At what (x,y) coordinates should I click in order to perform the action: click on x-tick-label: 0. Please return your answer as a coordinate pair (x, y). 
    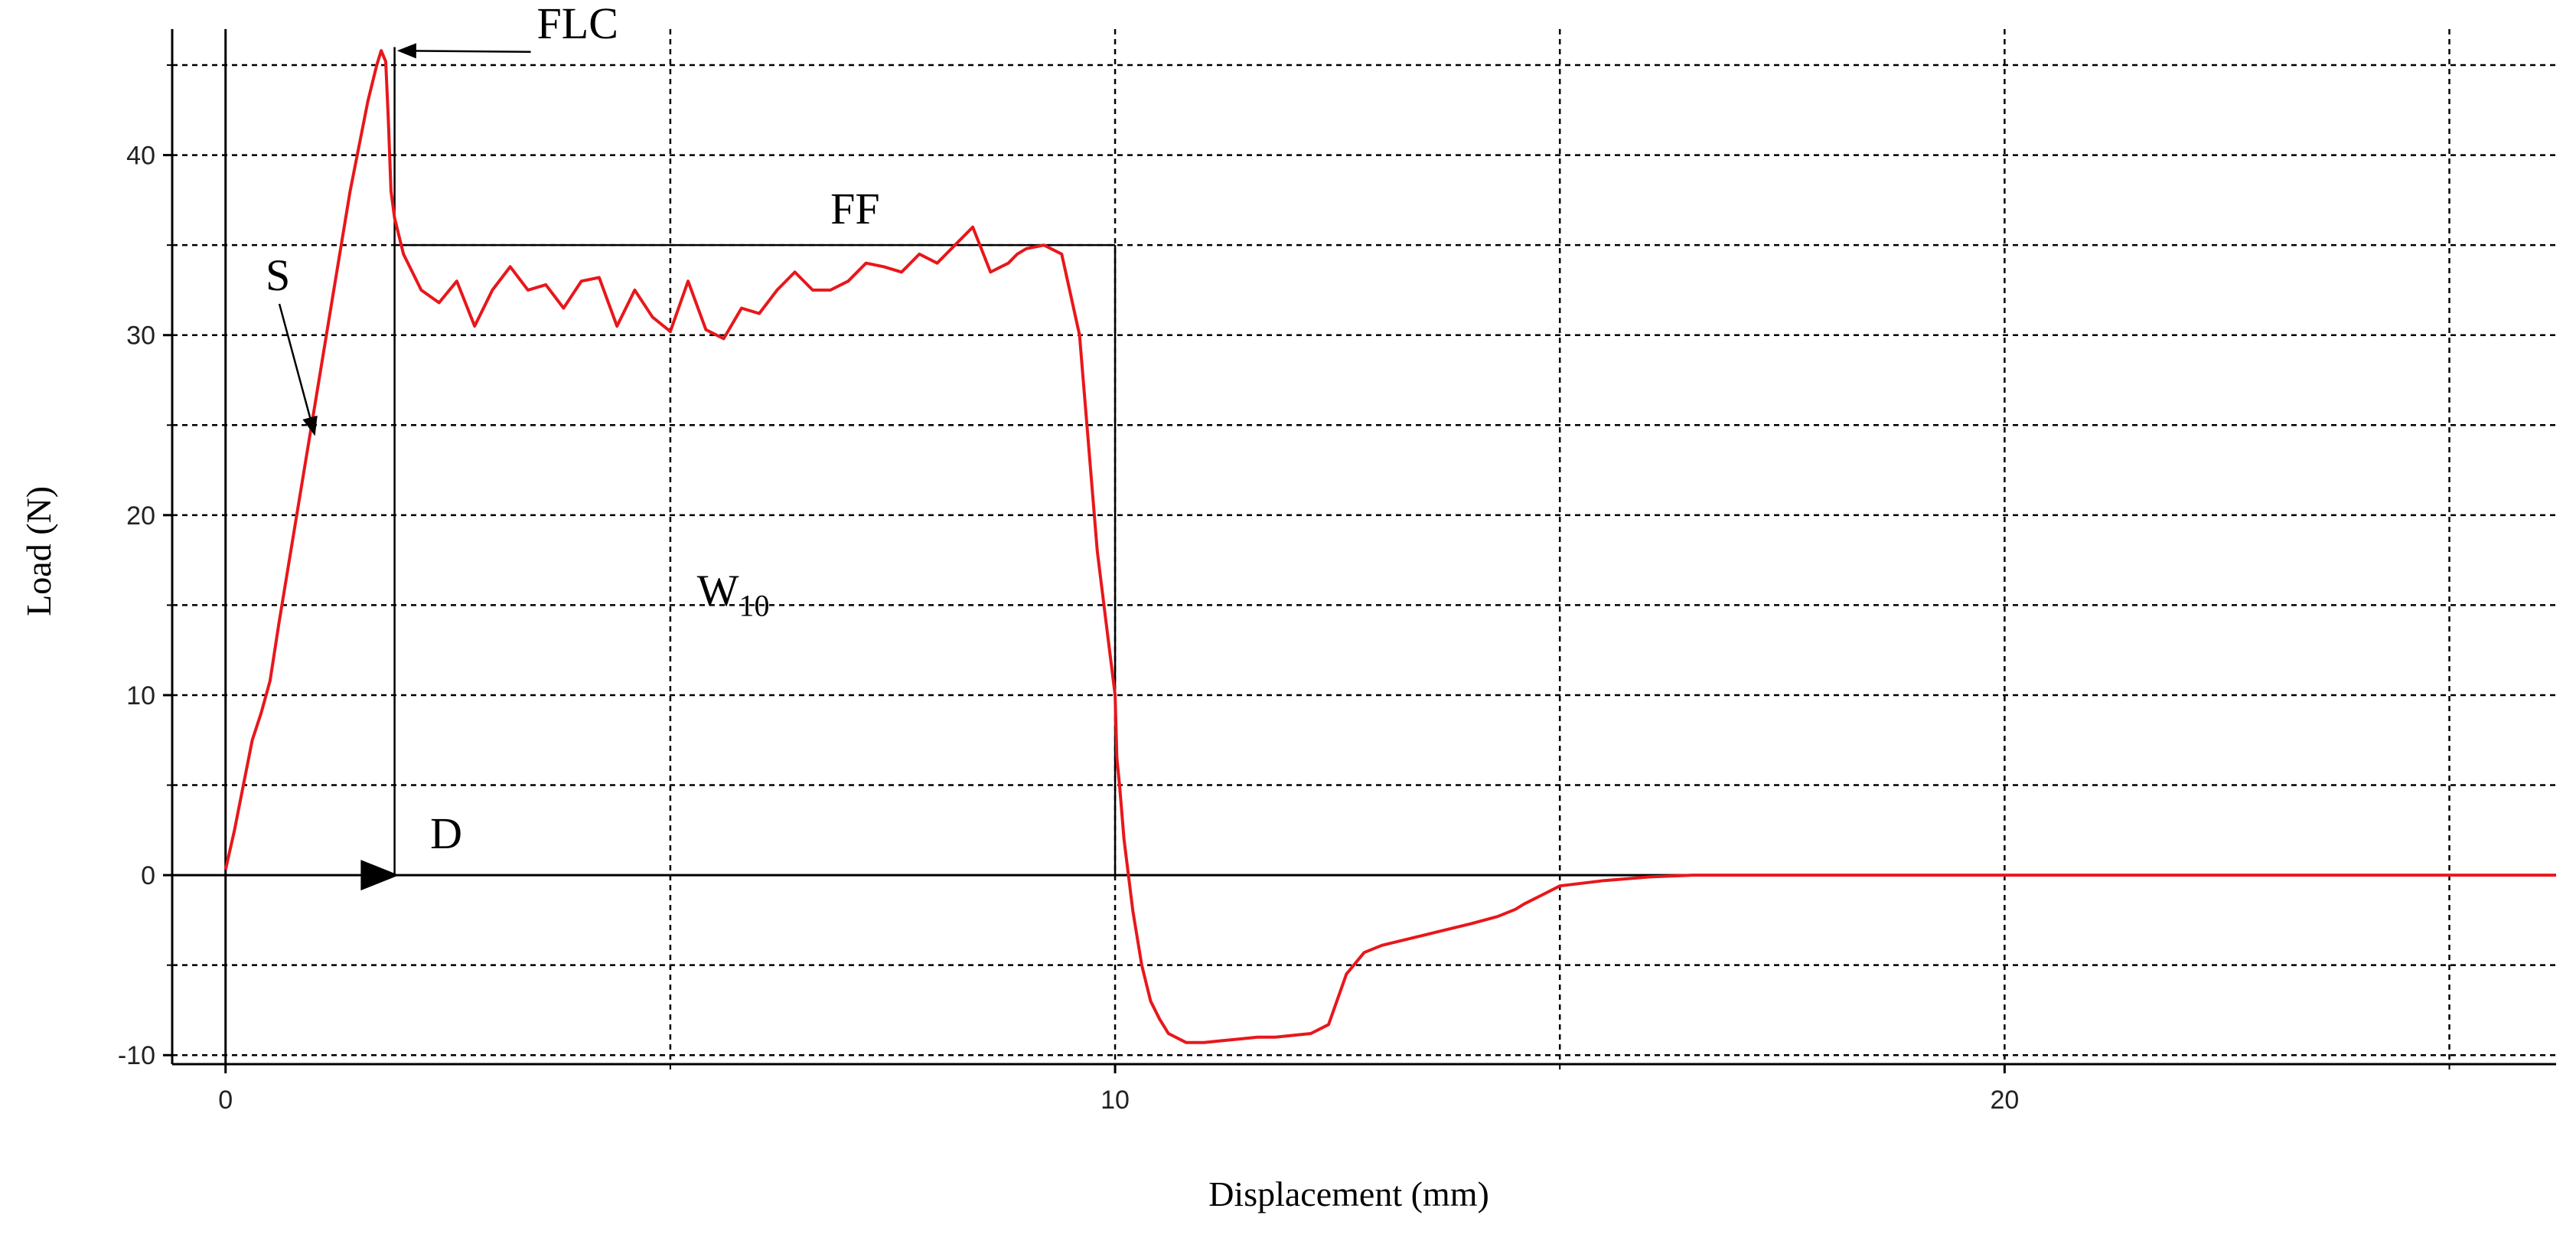
    Looking at the image, I should click on (226, 1100).